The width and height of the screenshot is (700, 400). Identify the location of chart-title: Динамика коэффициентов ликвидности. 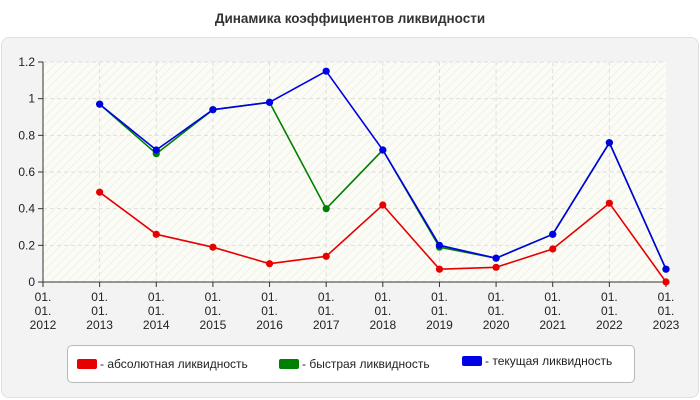
(350, 18).